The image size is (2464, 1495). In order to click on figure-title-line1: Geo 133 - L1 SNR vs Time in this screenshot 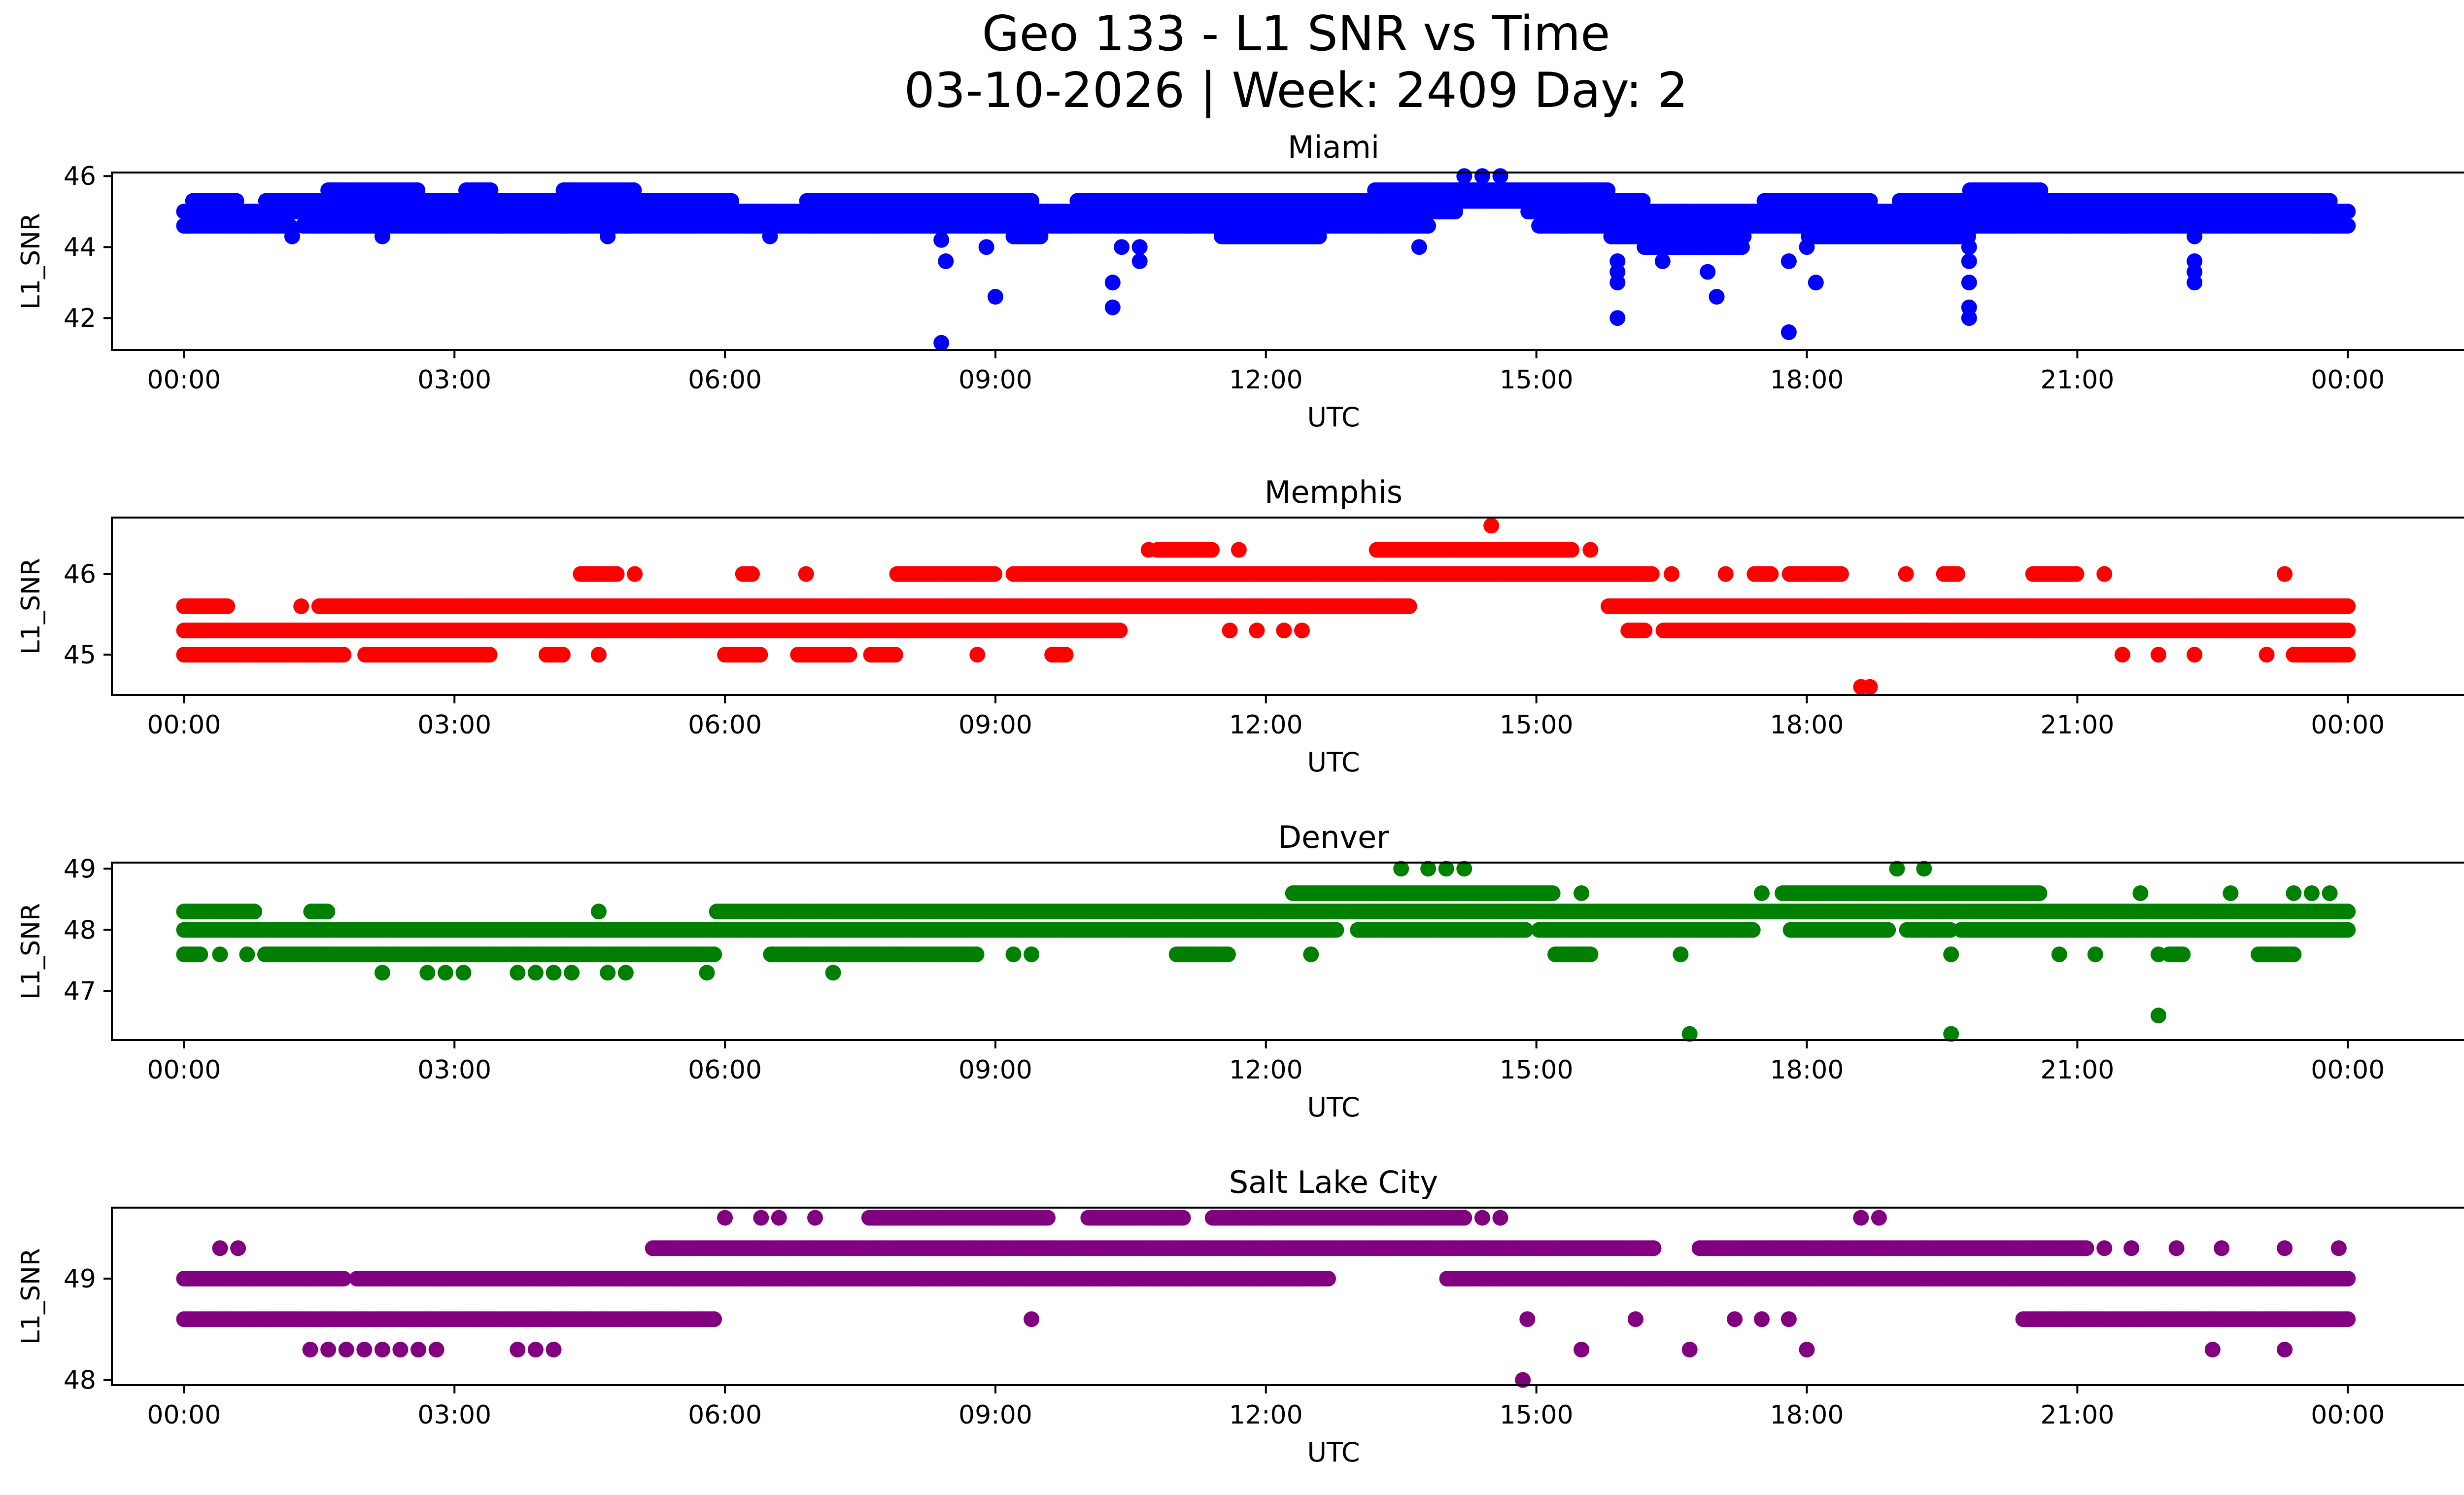, I will do `click(1296, 34)`.